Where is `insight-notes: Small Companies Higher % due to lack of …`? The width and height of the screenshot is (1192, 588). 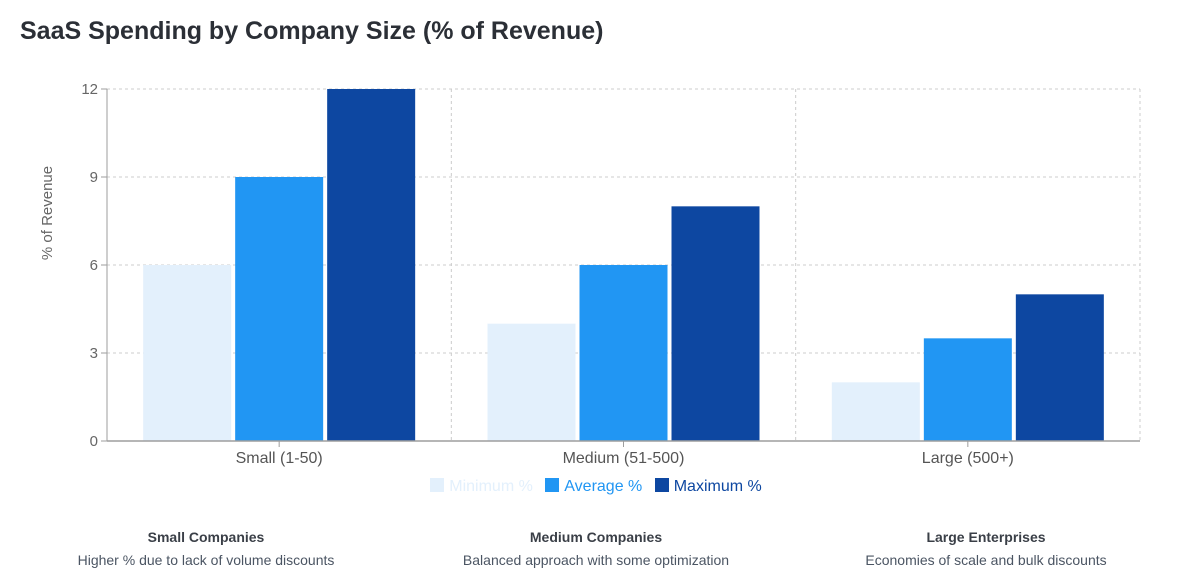
insight-notes: Small Companies Higher % due to lack of … is located at coordinates (596, 553).